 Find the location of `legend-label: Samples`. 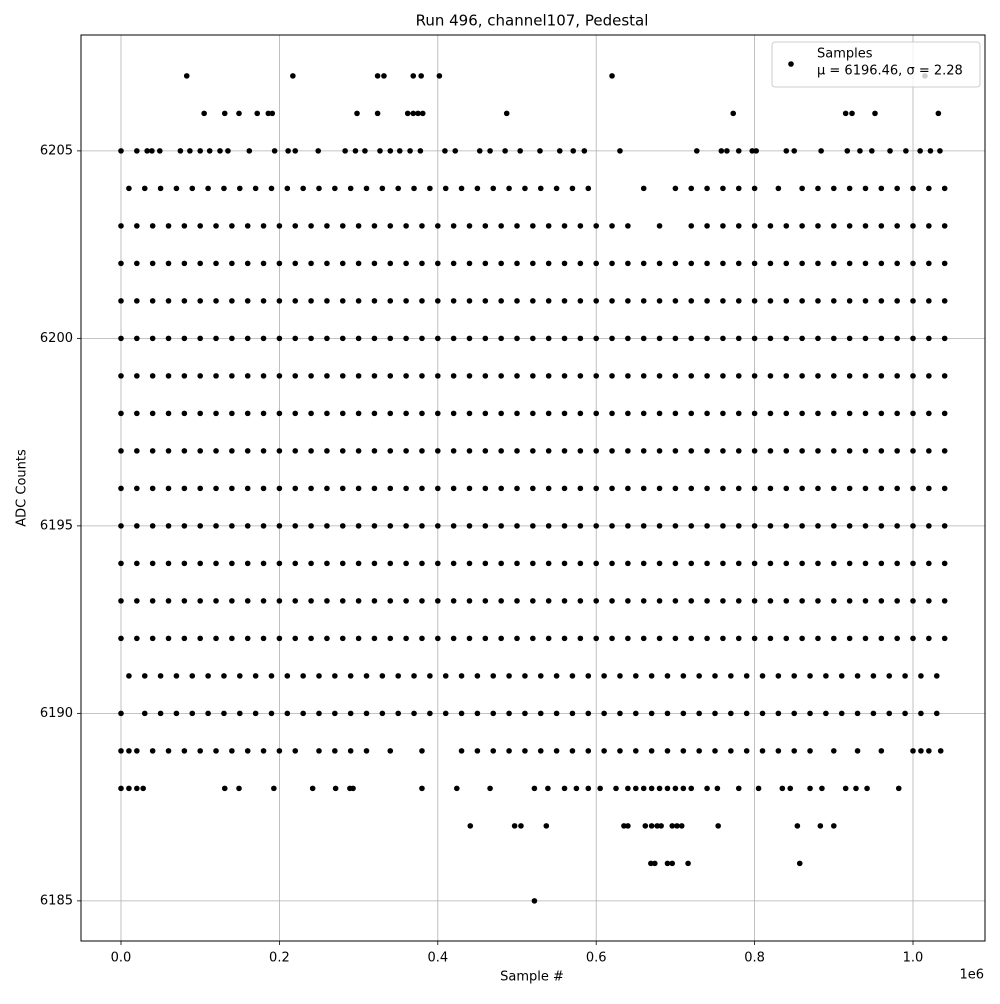

legend-label: Samples is located at coordinates (845, 54).